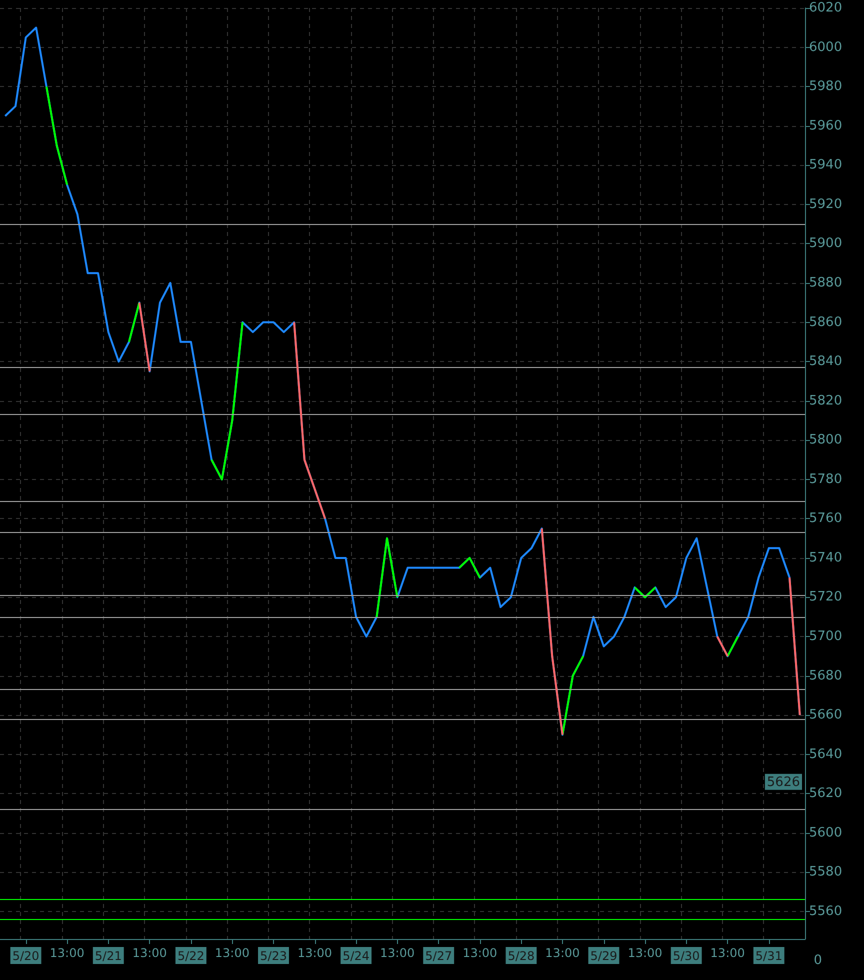 This screenshot has width=864, height=980. Describe the element at coordinates (825, 400) in the screenshot. I see `y-tick-label: 5820` at that location.